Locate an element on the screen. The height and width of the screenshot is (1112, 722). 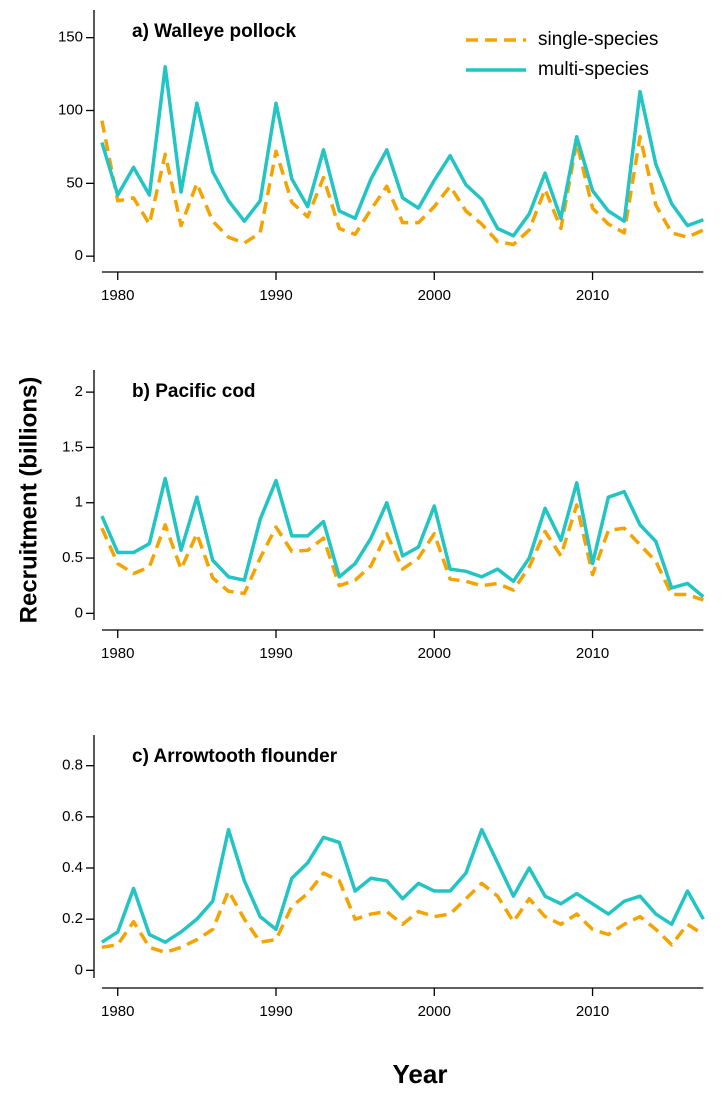
y-tick-label: 0.6 is located at coordinates (72, 816).